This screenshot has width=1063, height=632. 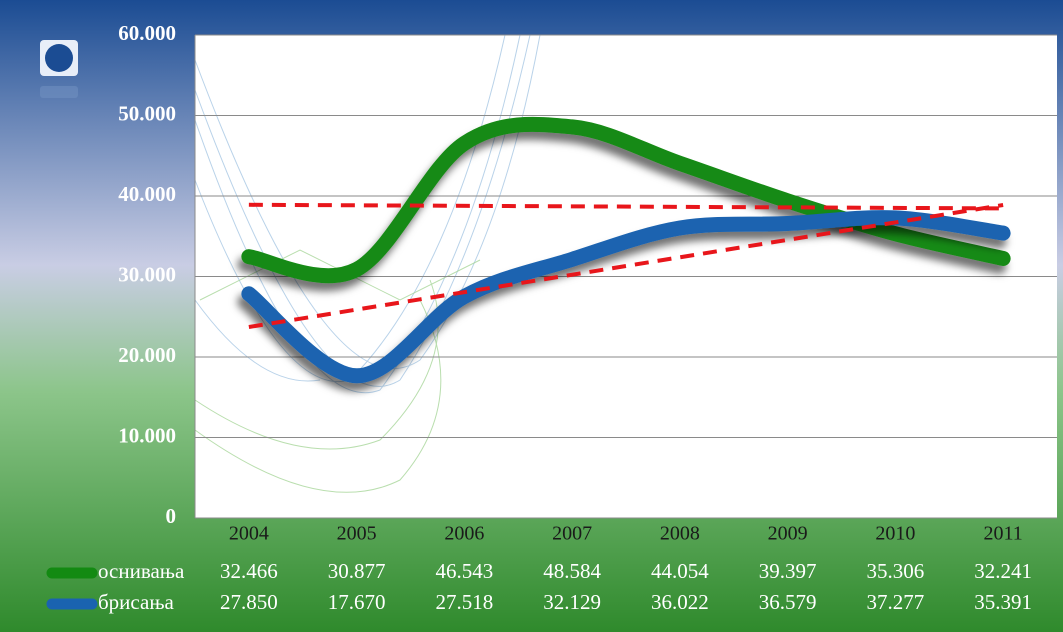 I want to click on table-value: 30.877, so click(x=357, y=571).